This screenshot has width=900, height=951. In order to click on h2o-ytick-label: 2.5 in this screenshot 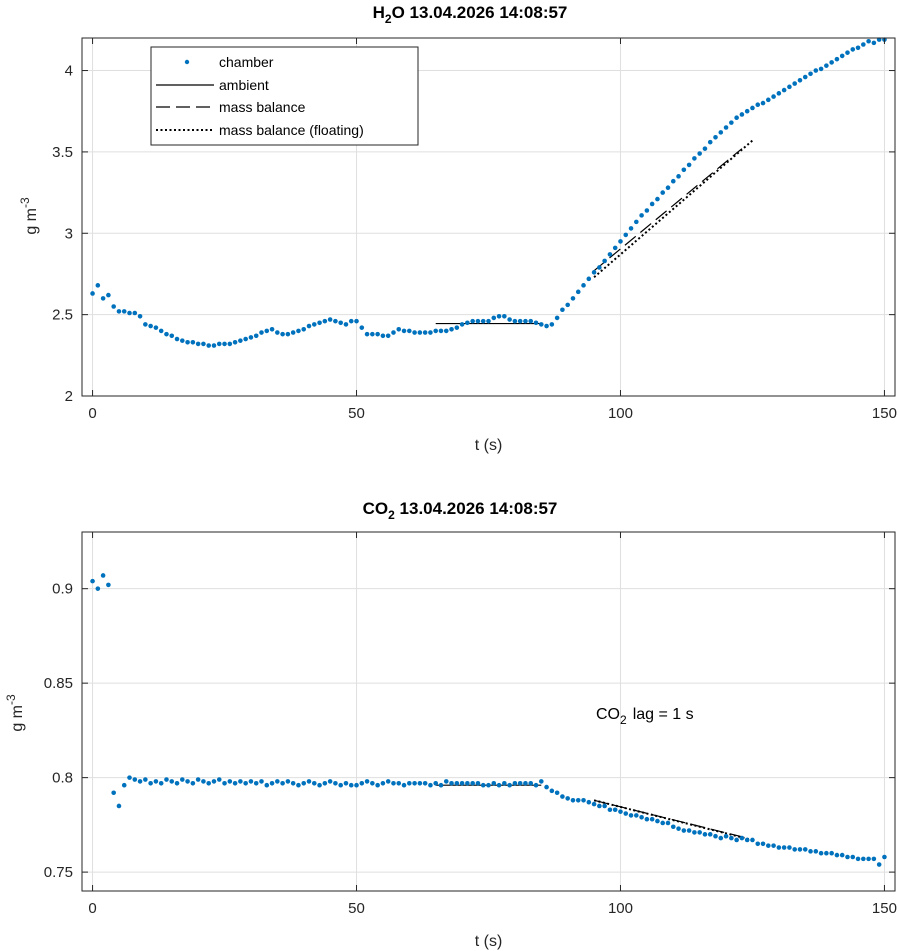, I will do `click(62, 315)`.